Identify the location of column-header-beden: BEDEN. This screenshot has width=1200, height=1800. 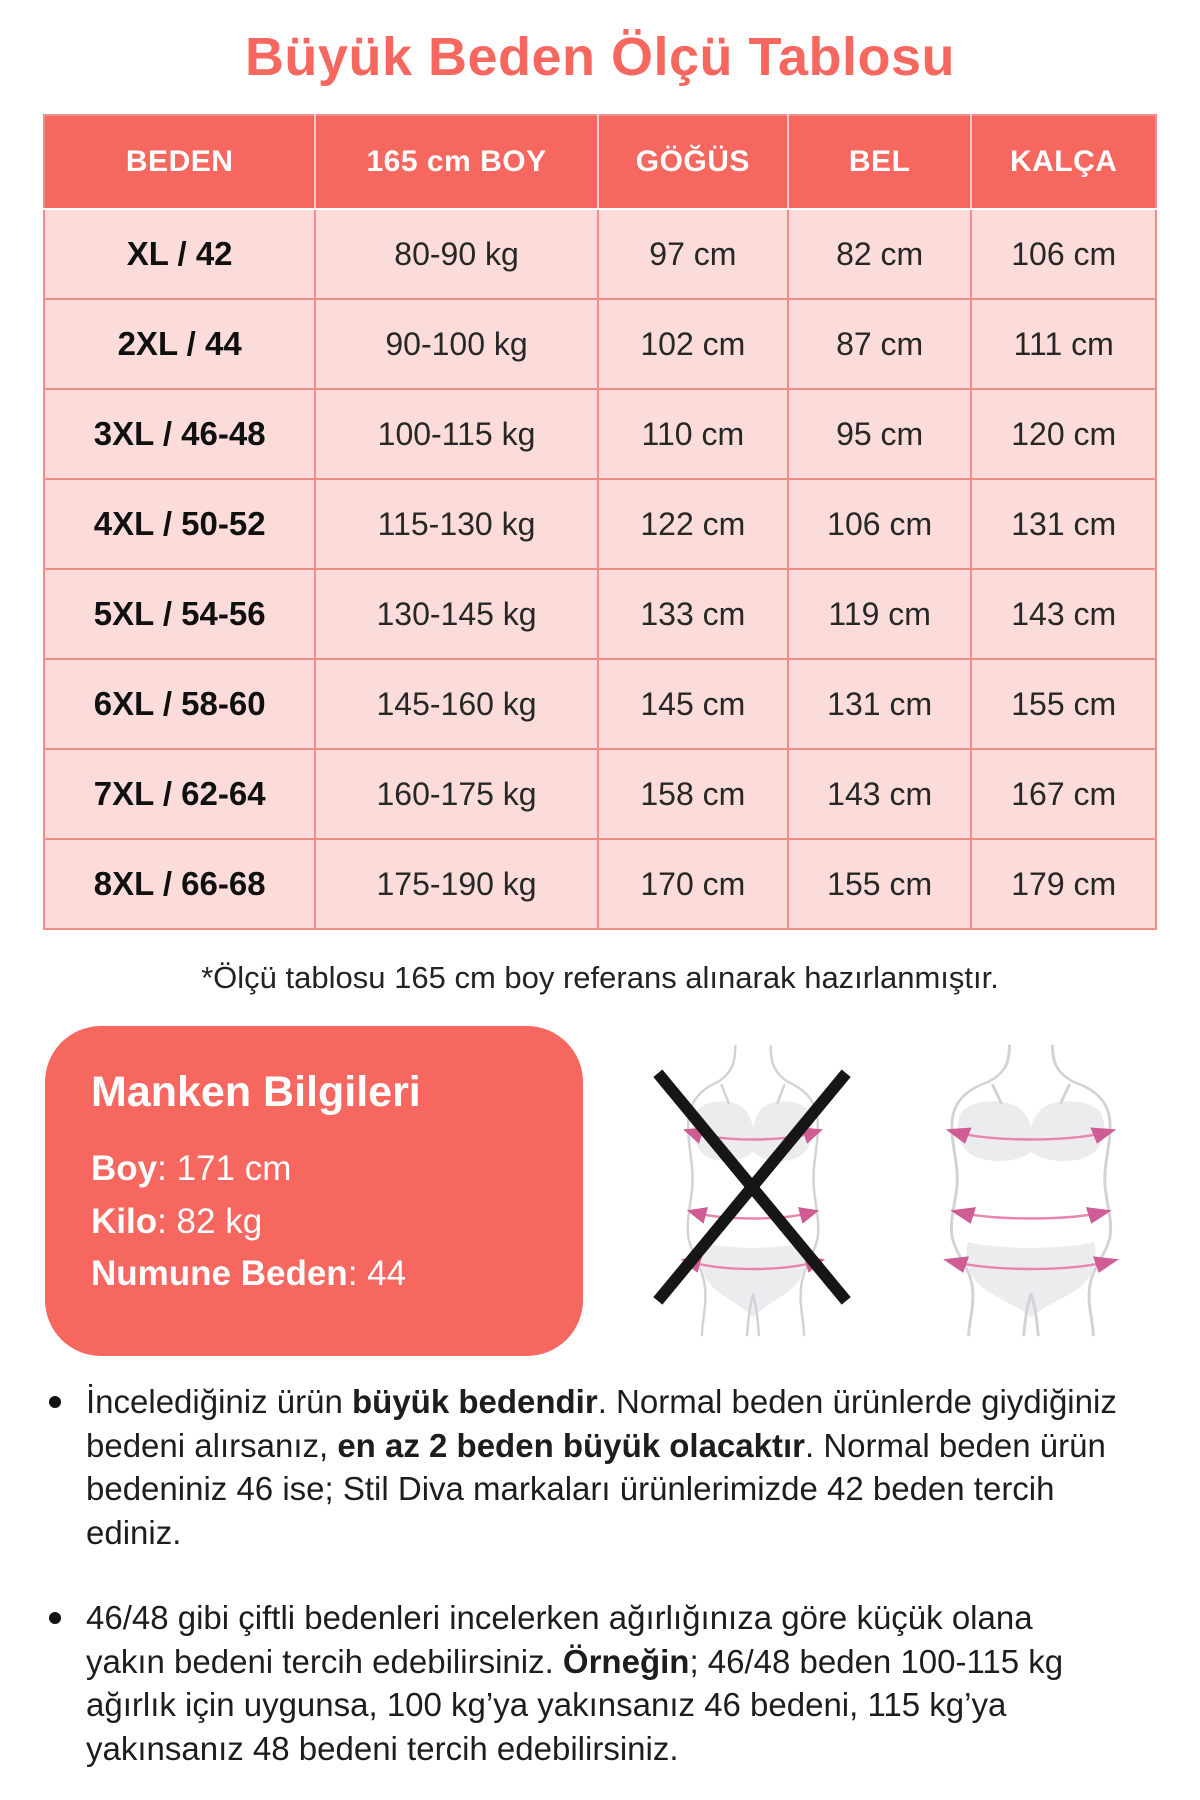
(180, 162).